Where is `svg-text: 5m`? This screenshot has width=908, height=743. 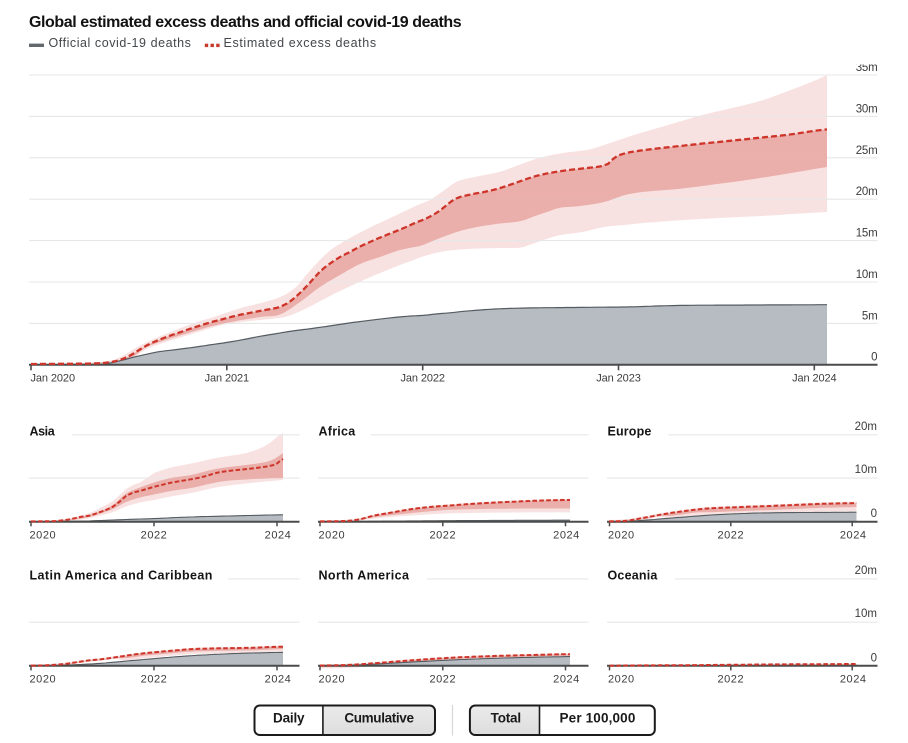
svg-text: 5m is located at coordinates (870, 316).